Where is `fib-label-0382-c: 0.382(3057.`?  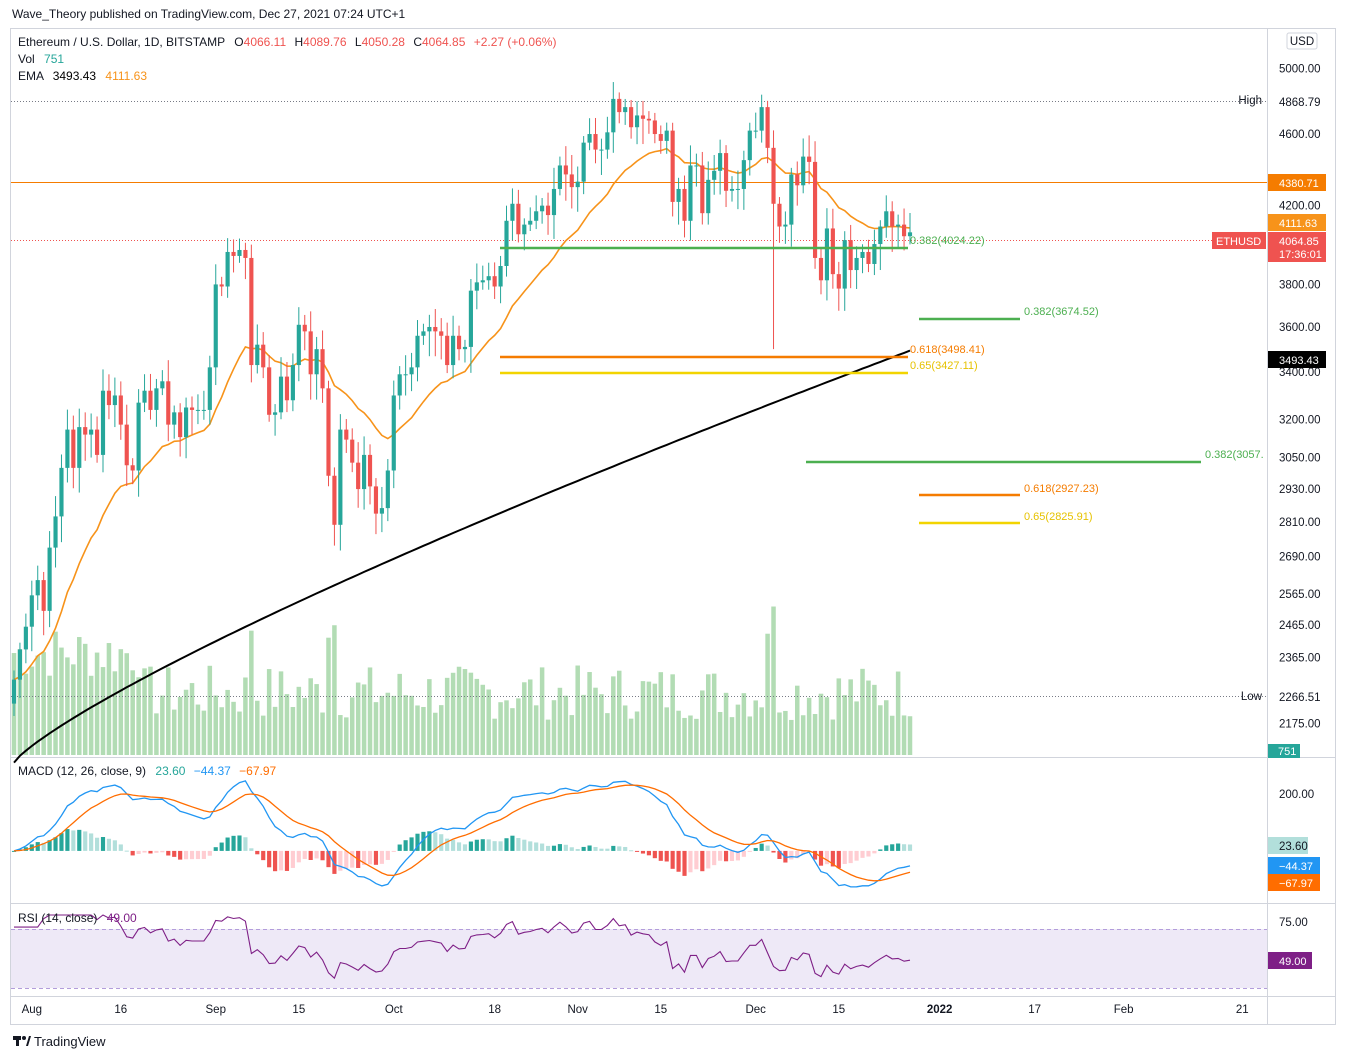 fib-label-0382-c: 0.382(3057. is located at coordinates (1234, 455).